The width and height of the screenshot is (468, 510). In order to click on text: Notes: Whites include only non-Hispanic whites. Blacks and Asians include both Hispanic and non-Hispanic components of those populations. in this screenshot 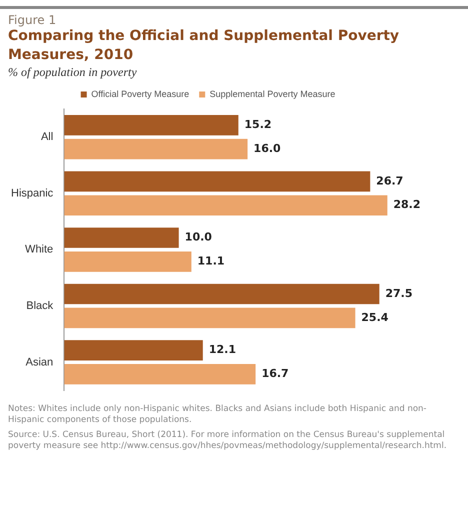, I will do `click(218, 415)`.